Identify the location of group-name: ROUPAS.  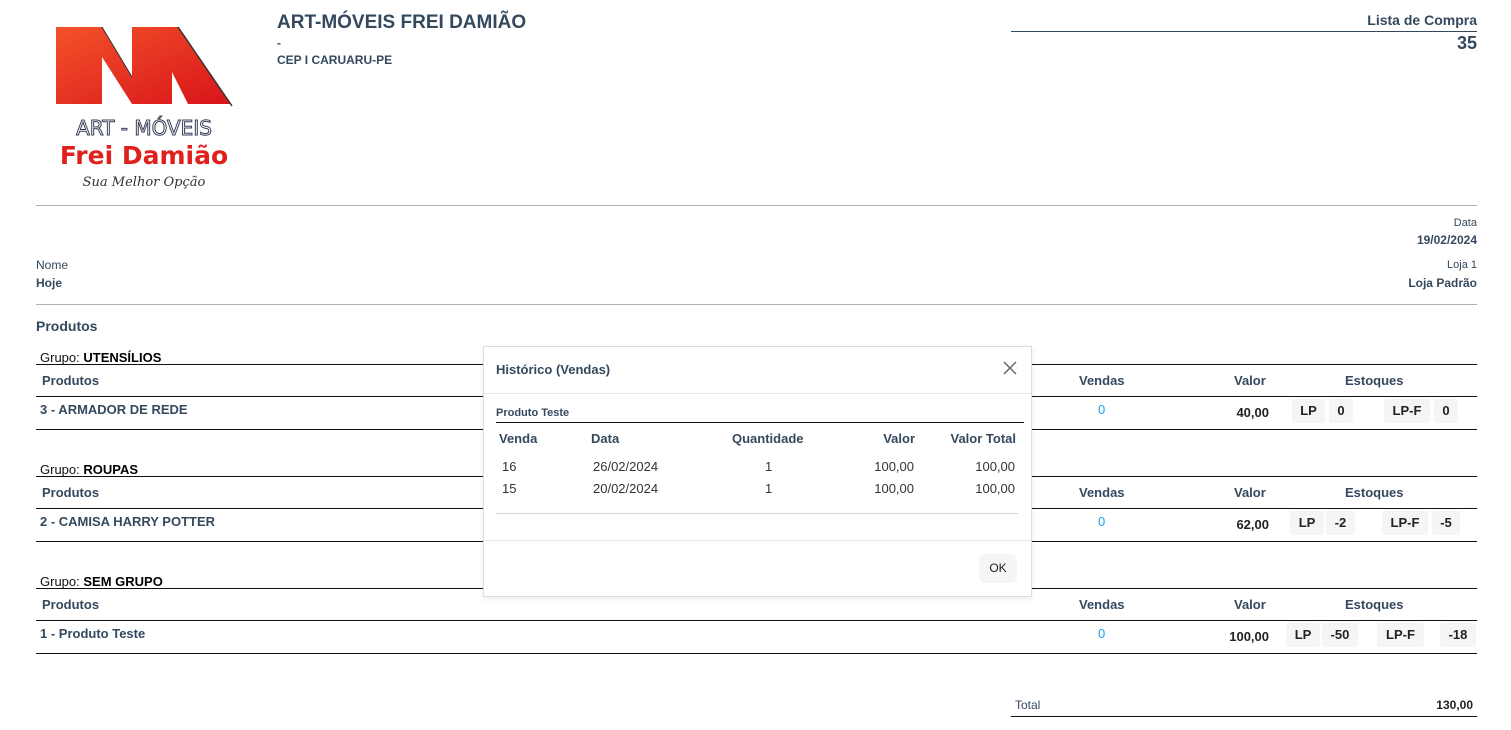
(111, 469).